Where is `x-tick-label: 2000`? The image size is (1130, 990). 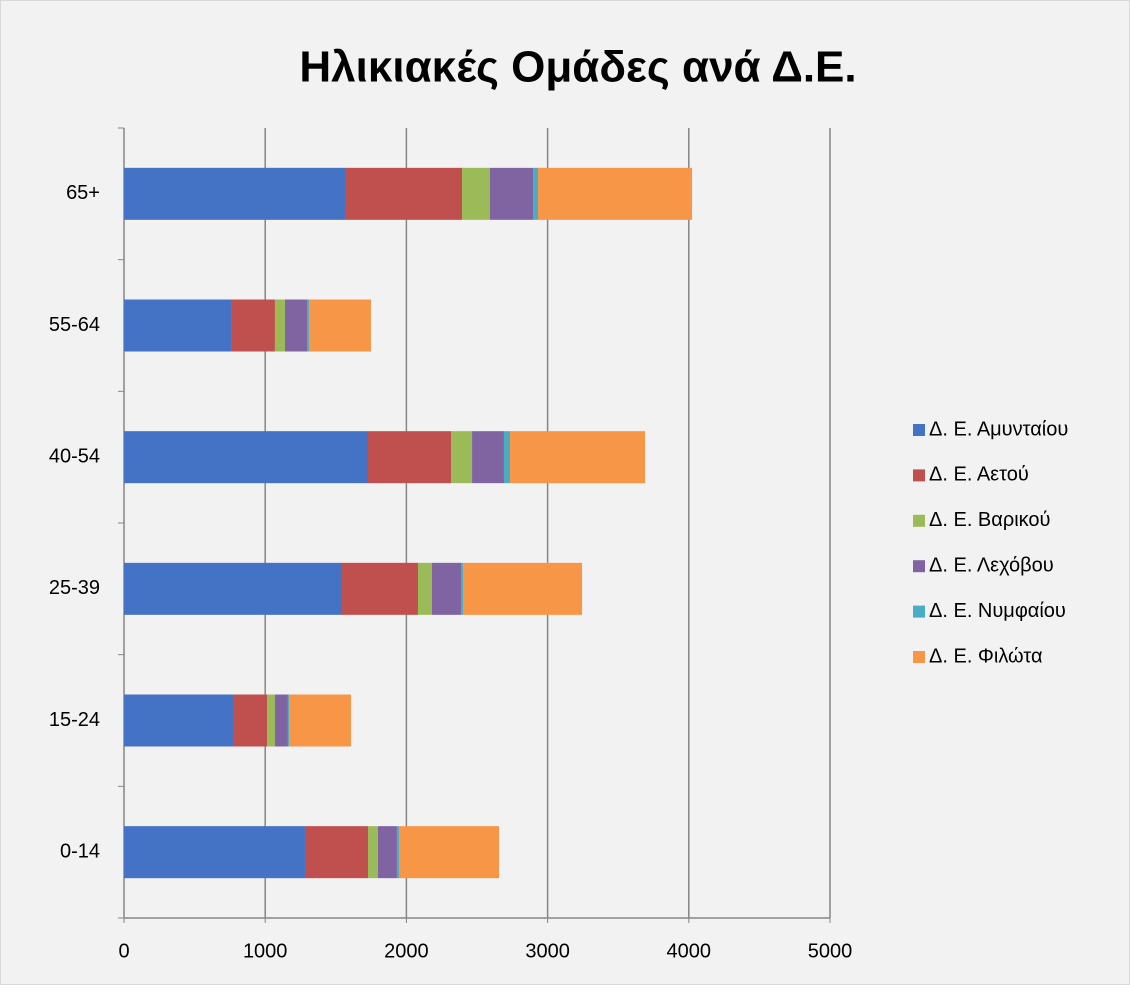
x-tick-label: 2000 is located at coordinates (406, 951).